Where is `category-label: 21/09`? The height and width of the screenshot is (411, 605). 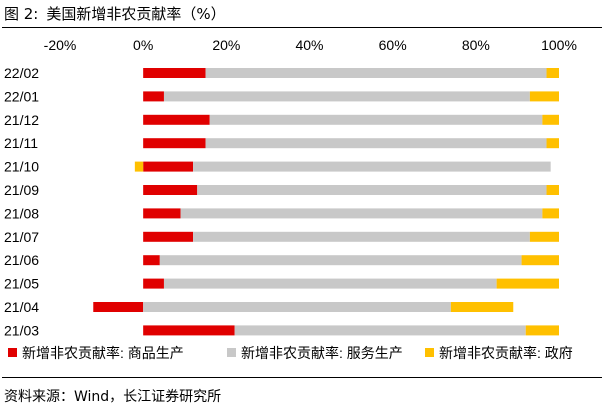
category-label: 21/09 is located at coordinates (21, 190).